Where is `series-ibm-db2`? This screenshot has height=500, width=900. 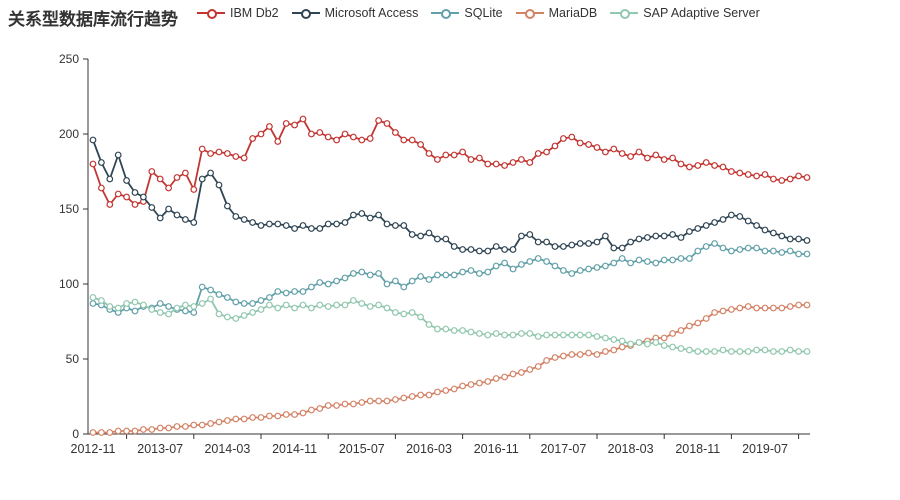 series-ibm-db2 is located at coordinates (450, 161).